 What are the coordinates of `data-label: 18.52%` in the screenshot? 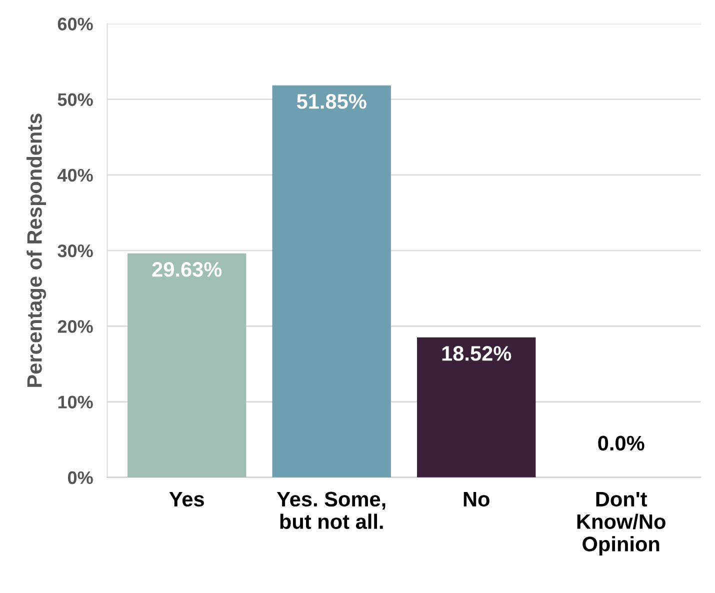 It's located at (477, 353).